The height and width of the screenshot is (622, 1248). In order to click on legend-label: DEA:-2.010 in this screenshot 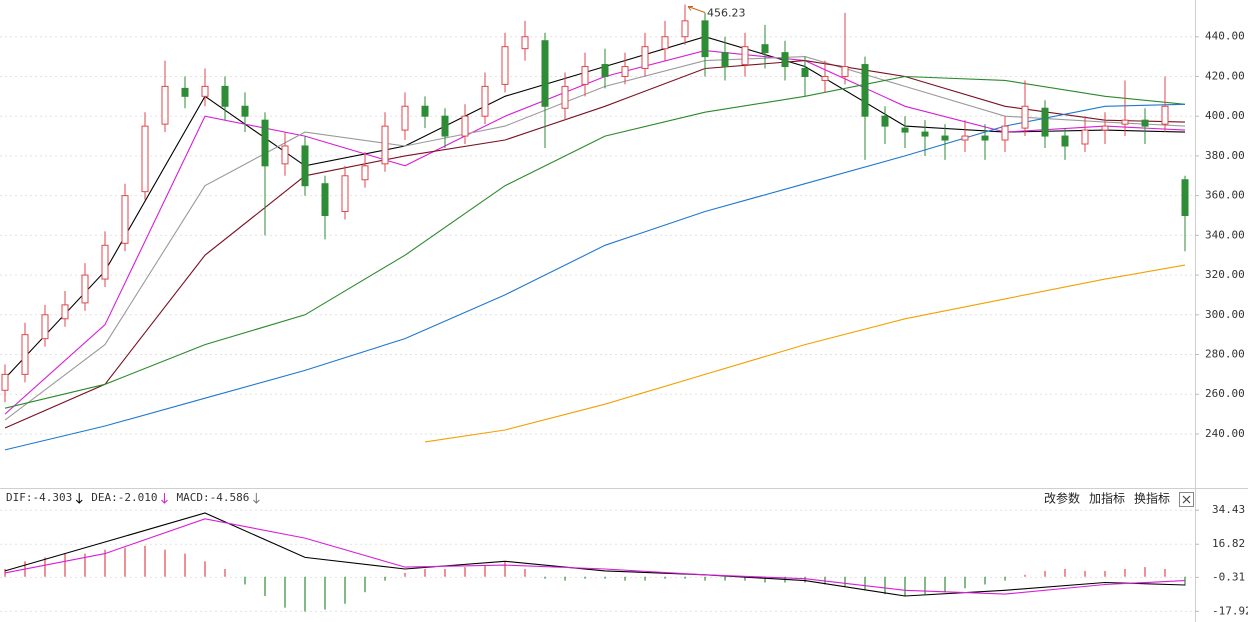, I will do `click(124, 497)`.